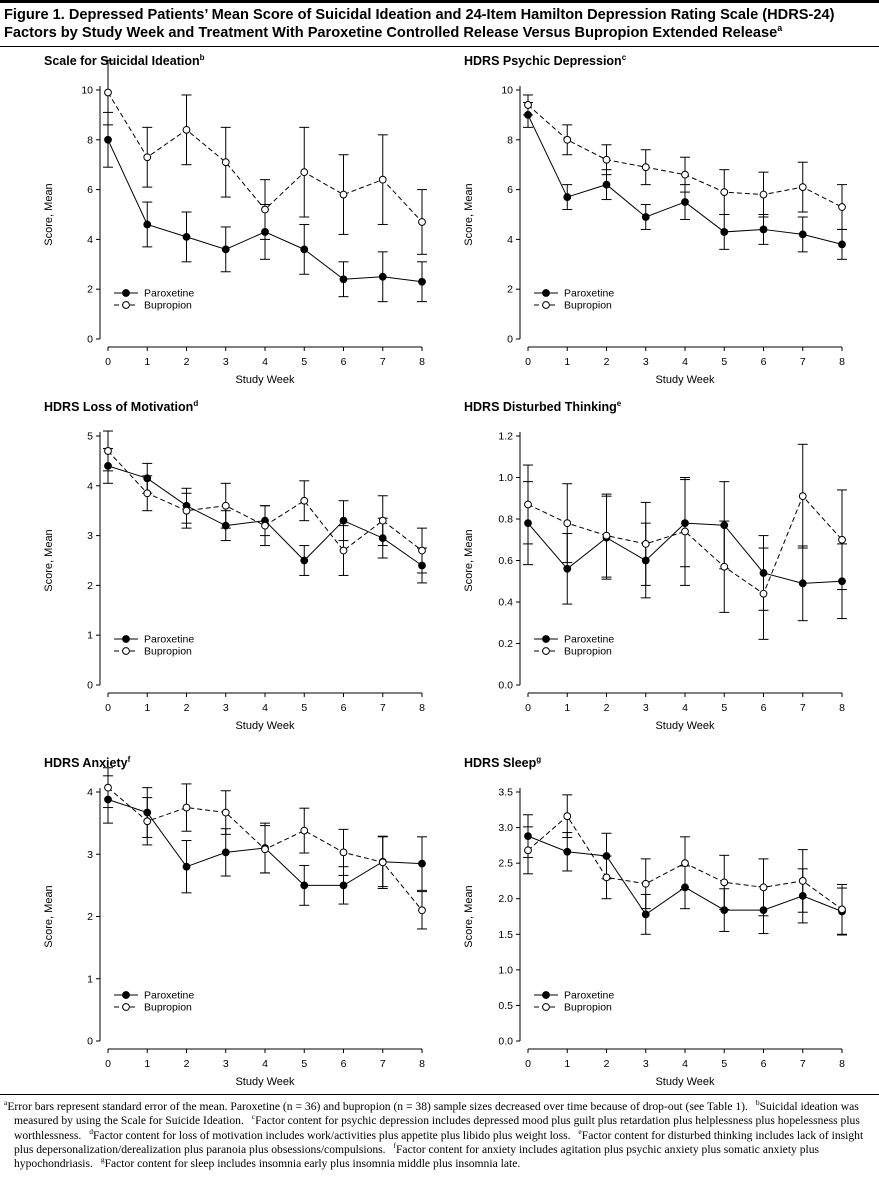 The image size is (879, 1200). Describe the element at coordinates (505, 686) in the screenshot. I see `y-tick-label: 0.0` at that location.